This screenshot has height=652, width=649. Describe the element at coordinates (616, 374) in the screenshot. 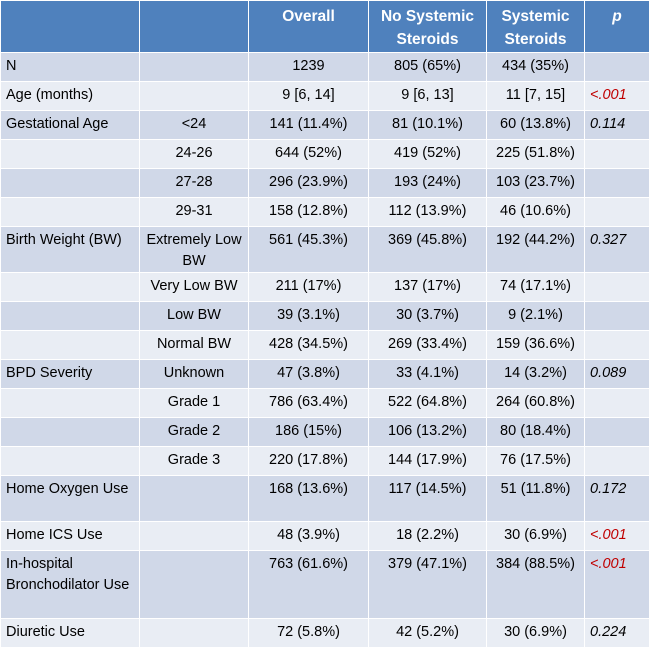

I see `cell-p-value: 0.089` at that location.